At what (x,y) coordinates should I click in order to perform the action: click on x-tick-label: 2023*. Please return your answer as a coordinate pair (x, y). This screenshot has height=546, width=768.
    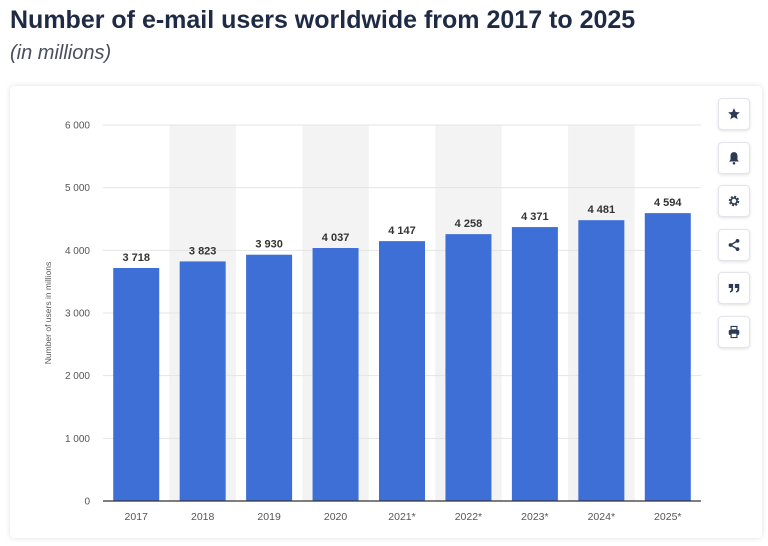
    Looking at the image, I should click on (534, 517).